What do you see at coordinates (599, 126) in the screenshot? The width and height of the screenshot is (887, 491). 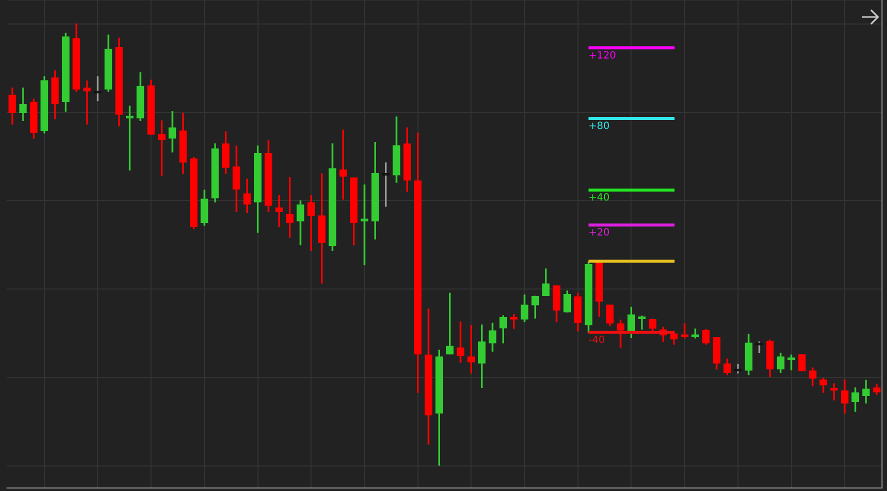 I see `annotation: +80` at bounding box center [599, 126].